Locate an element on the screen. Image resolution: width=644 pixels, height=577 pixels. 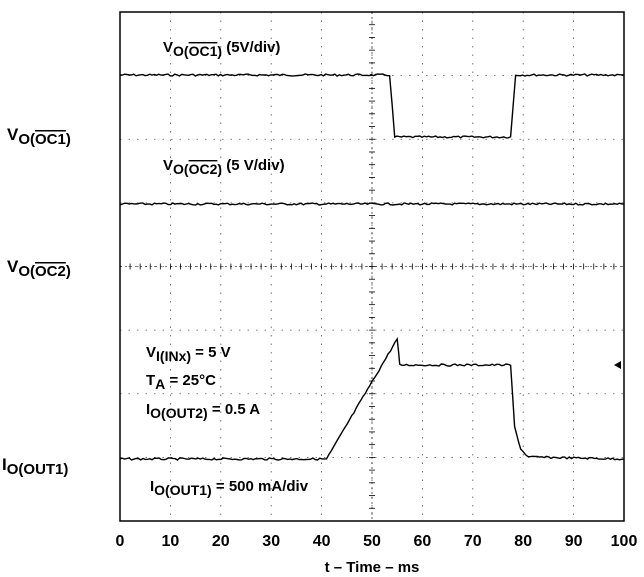
channel-label: VO(OC2) (5 V/div) is located at coordinates (224, 167).